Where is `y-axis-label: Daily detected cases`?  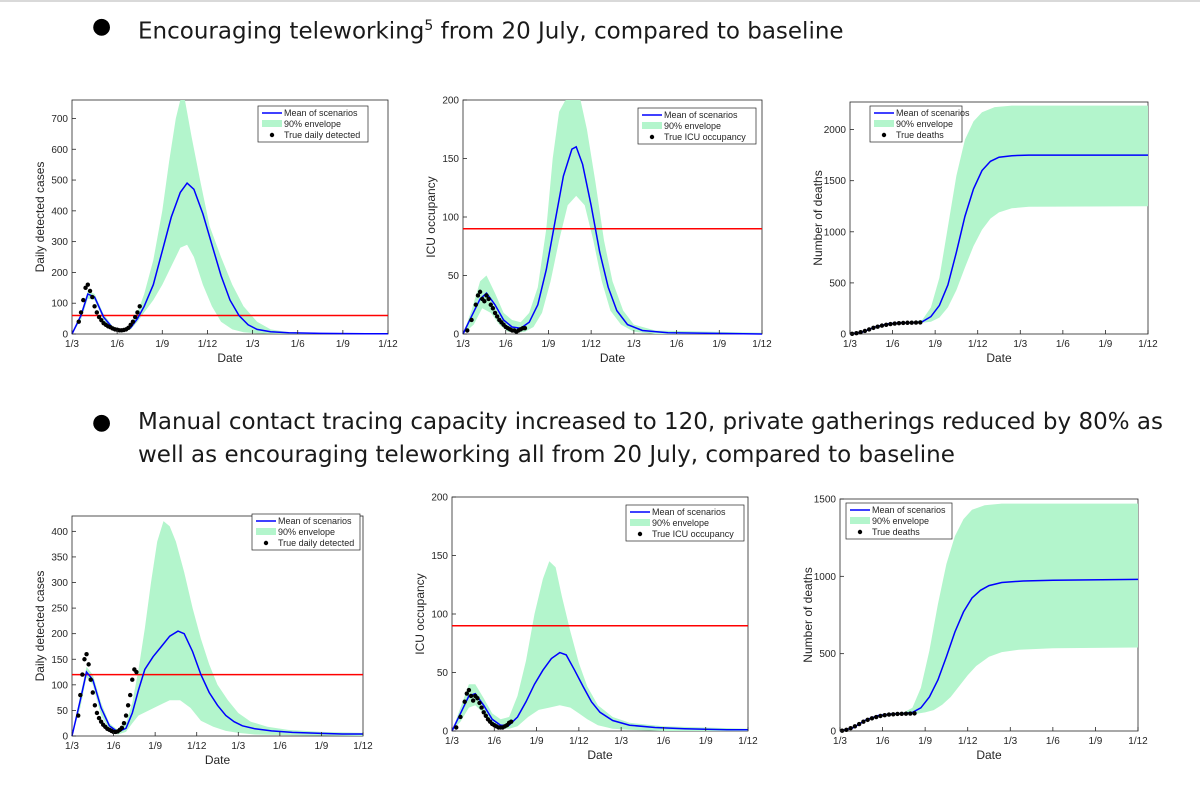 y-axis-label: Daily detected cases is located at coordinates (40, 217).